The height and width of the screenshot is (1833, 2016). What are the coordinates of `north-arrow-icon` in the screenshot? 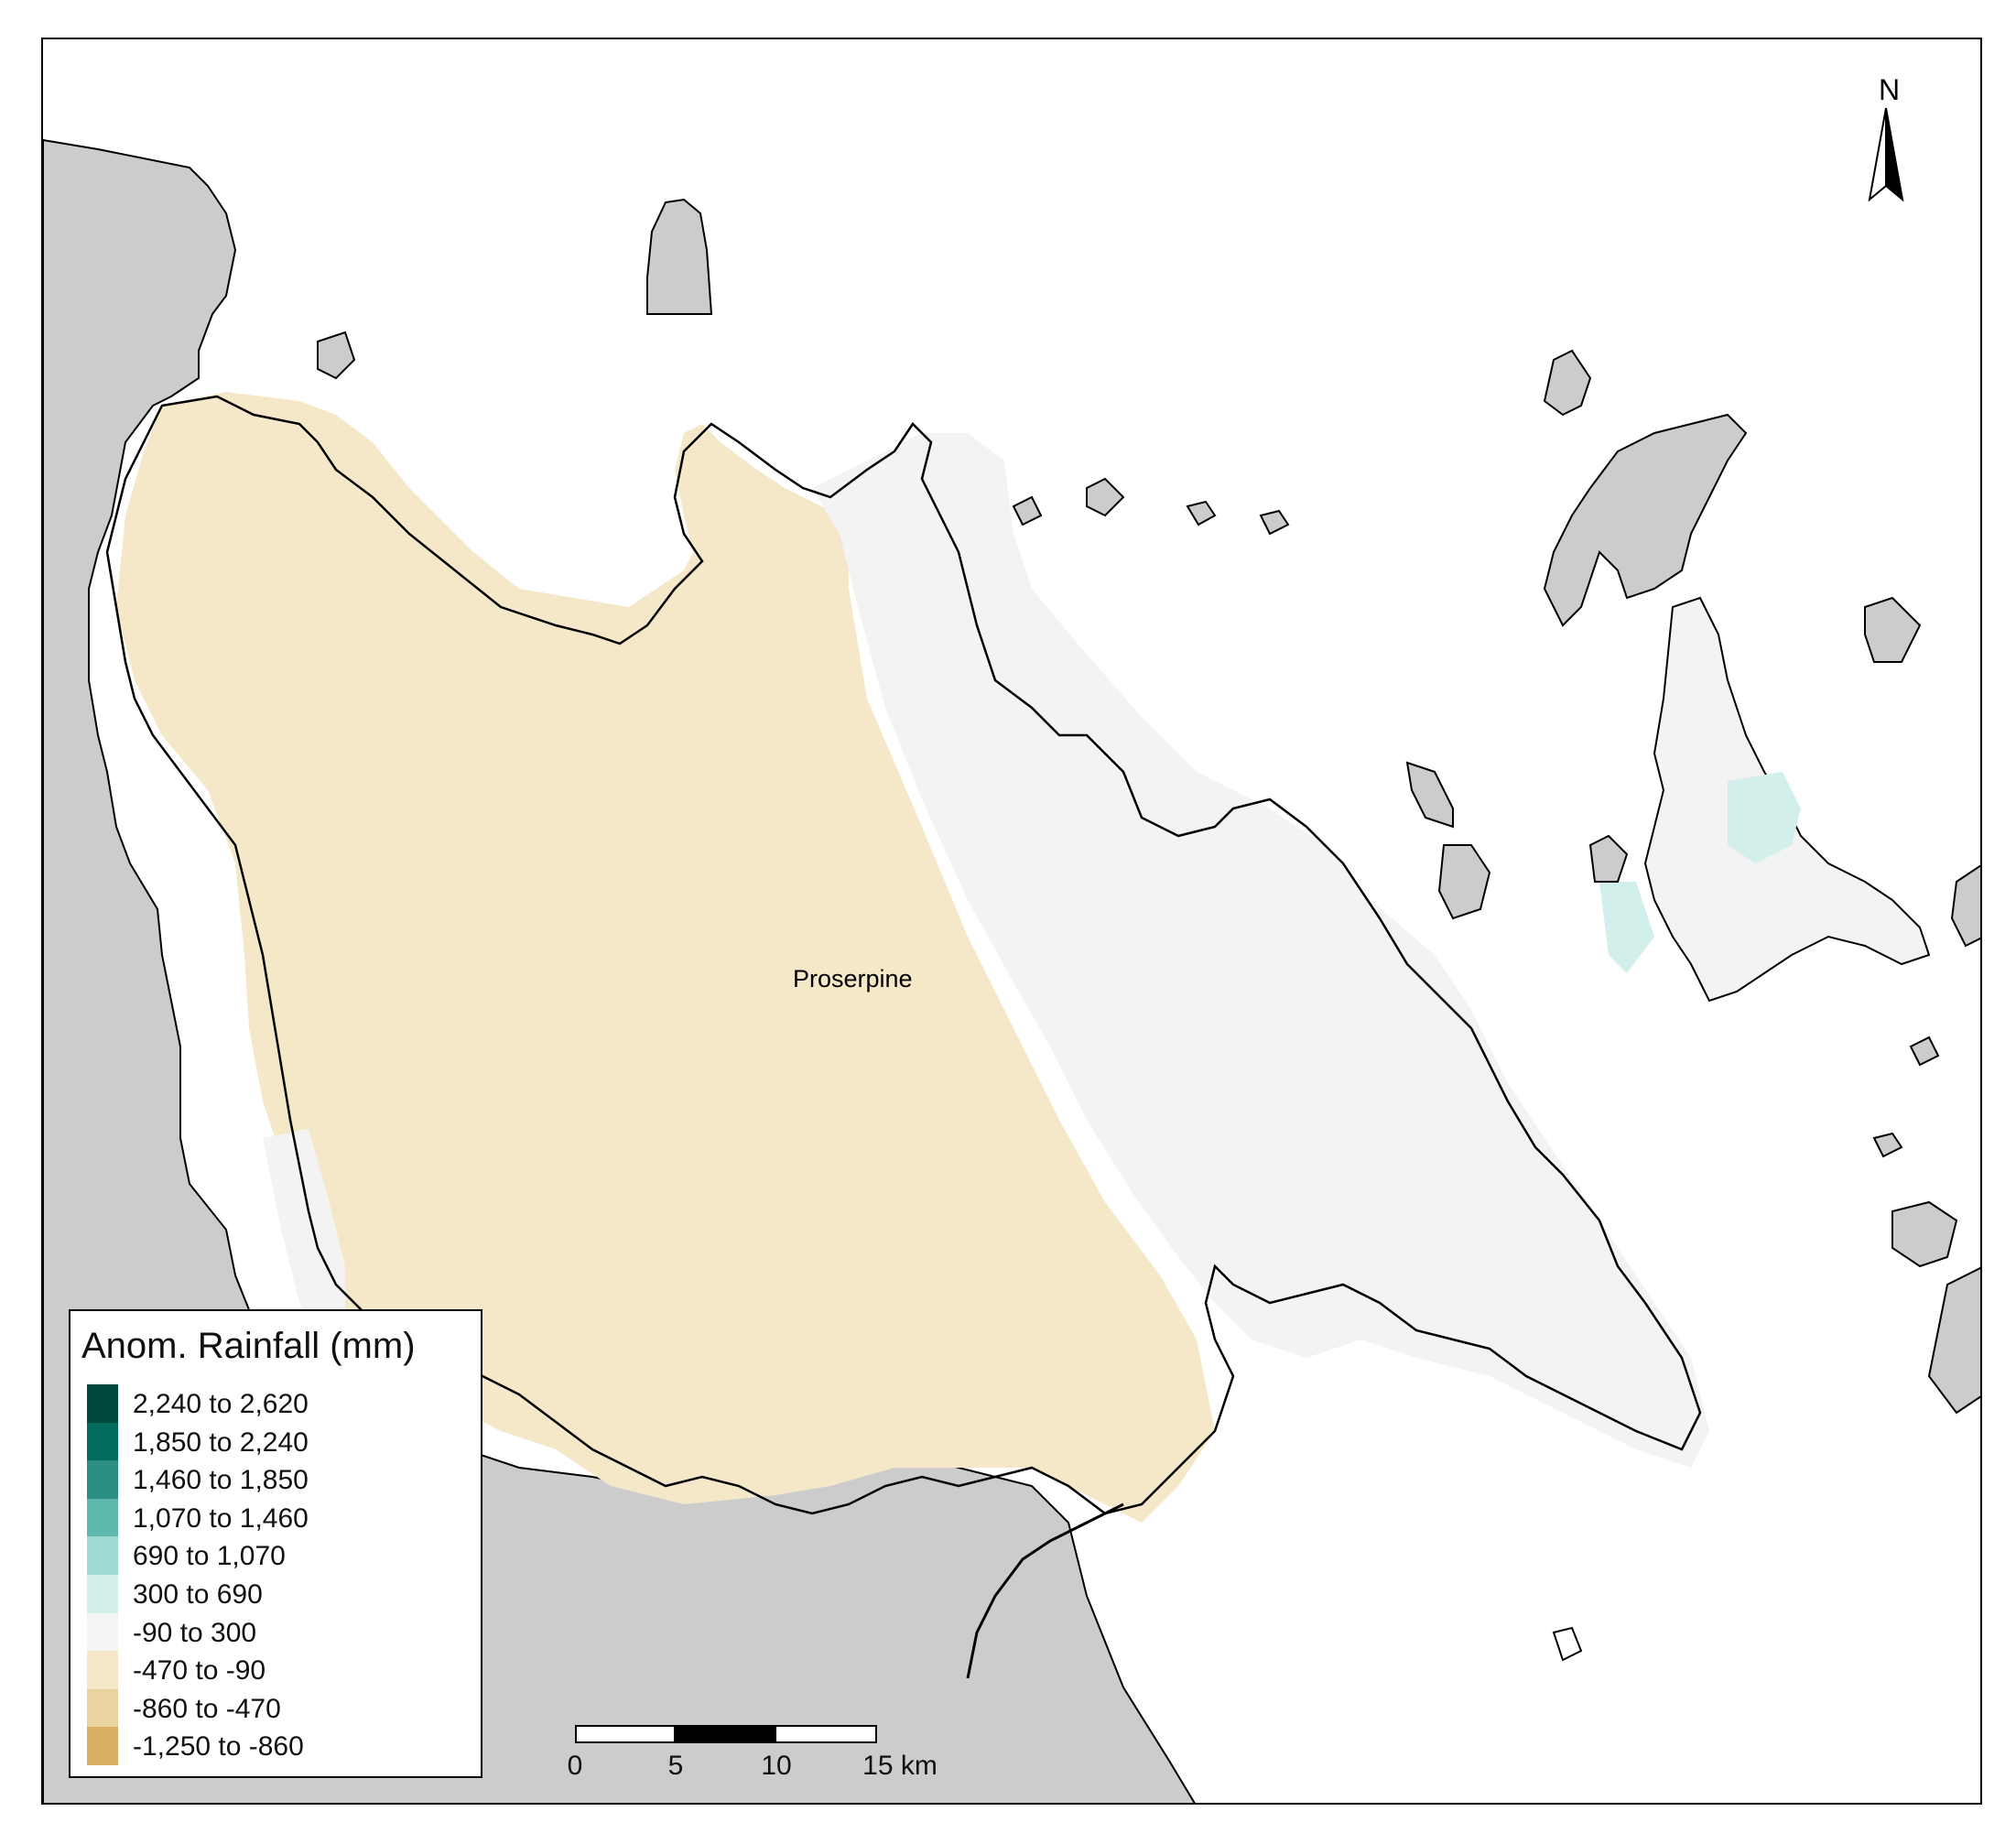 It's located at (1886, 154).